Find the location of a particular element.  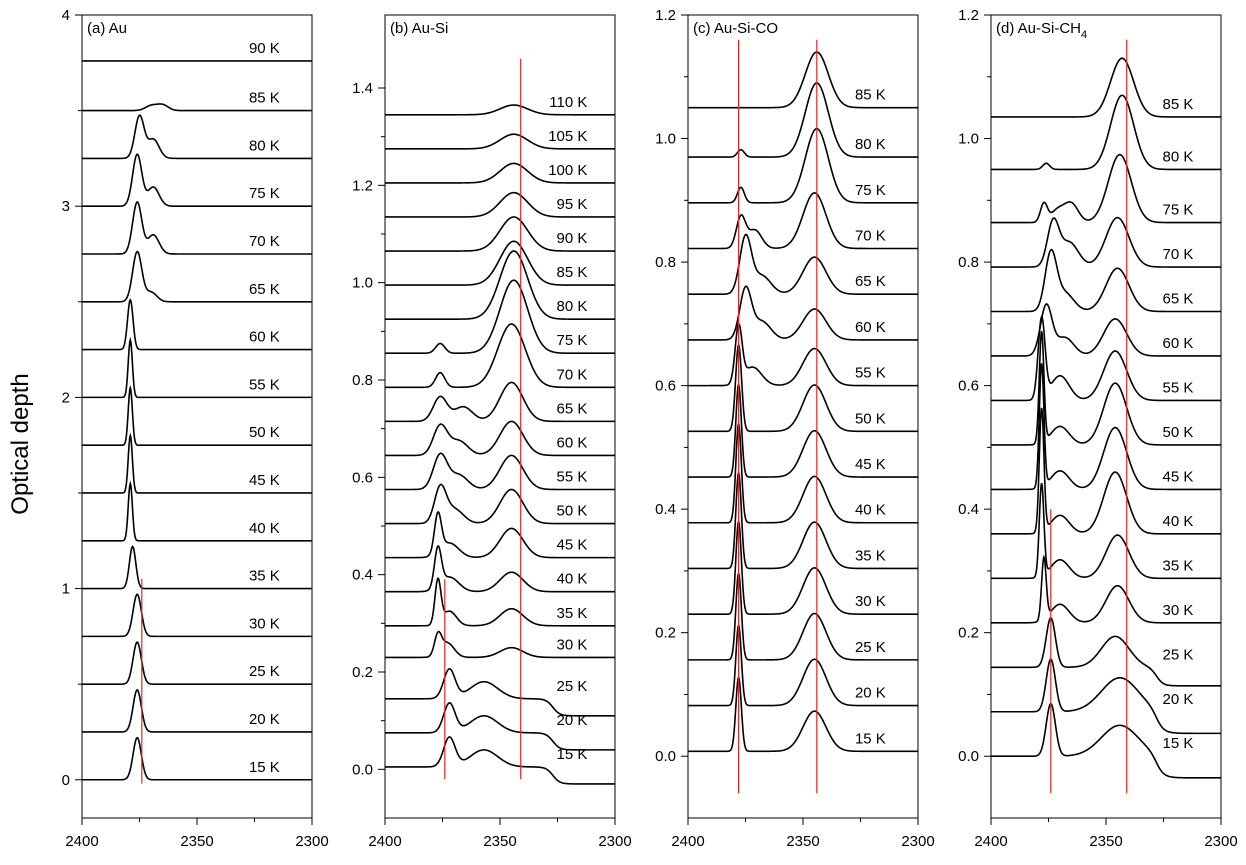

y-tick-label: 0.6 is located at coordinates (362, 477).